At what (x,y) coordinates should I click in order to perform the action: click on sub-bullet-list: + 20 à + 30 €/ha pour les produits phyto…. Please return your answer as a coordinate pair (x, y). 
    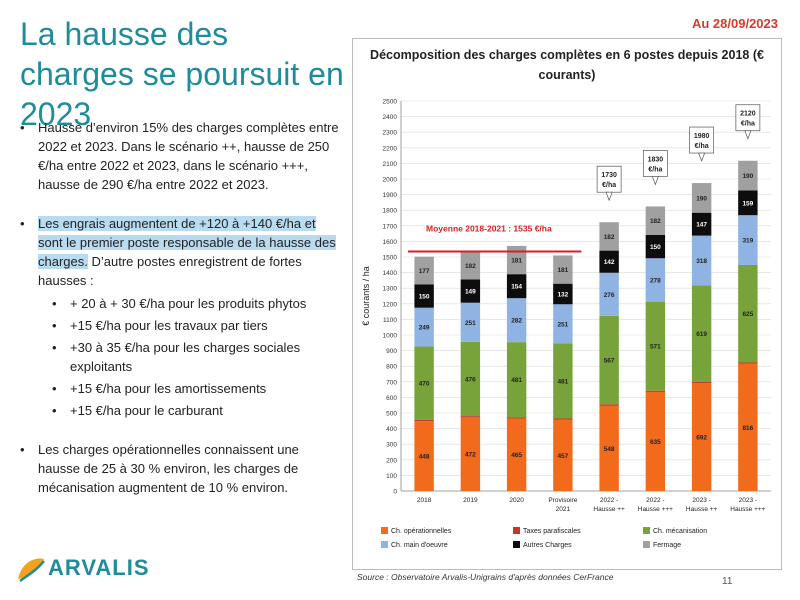
    Looking at the image, I should click on (190, 357).